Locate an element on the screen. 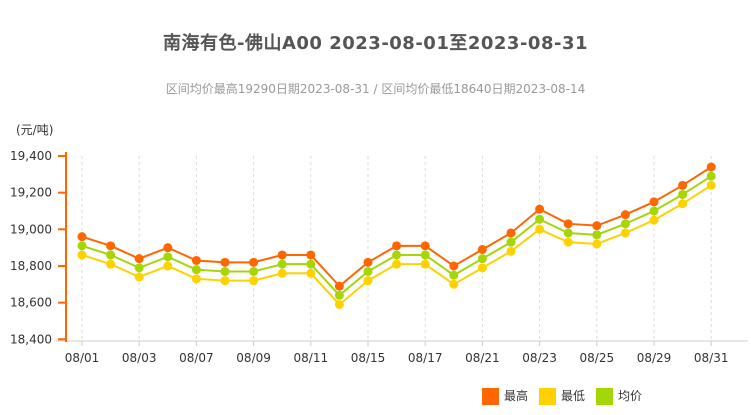 The image size is (751, 415). data-point-avg-08/29 is located at coordinates (654, 211).